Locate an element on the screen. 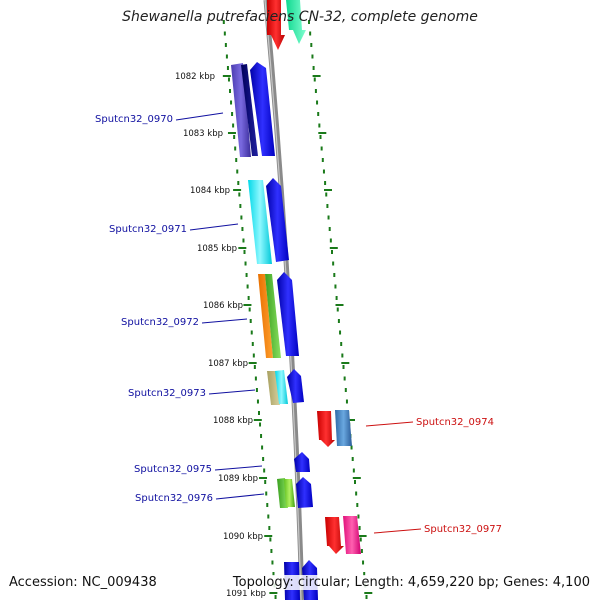 The height and width of the screenshot is (600, 600). gene-label-left: Sputcn32_0973 is located at coordinates (167, 393).